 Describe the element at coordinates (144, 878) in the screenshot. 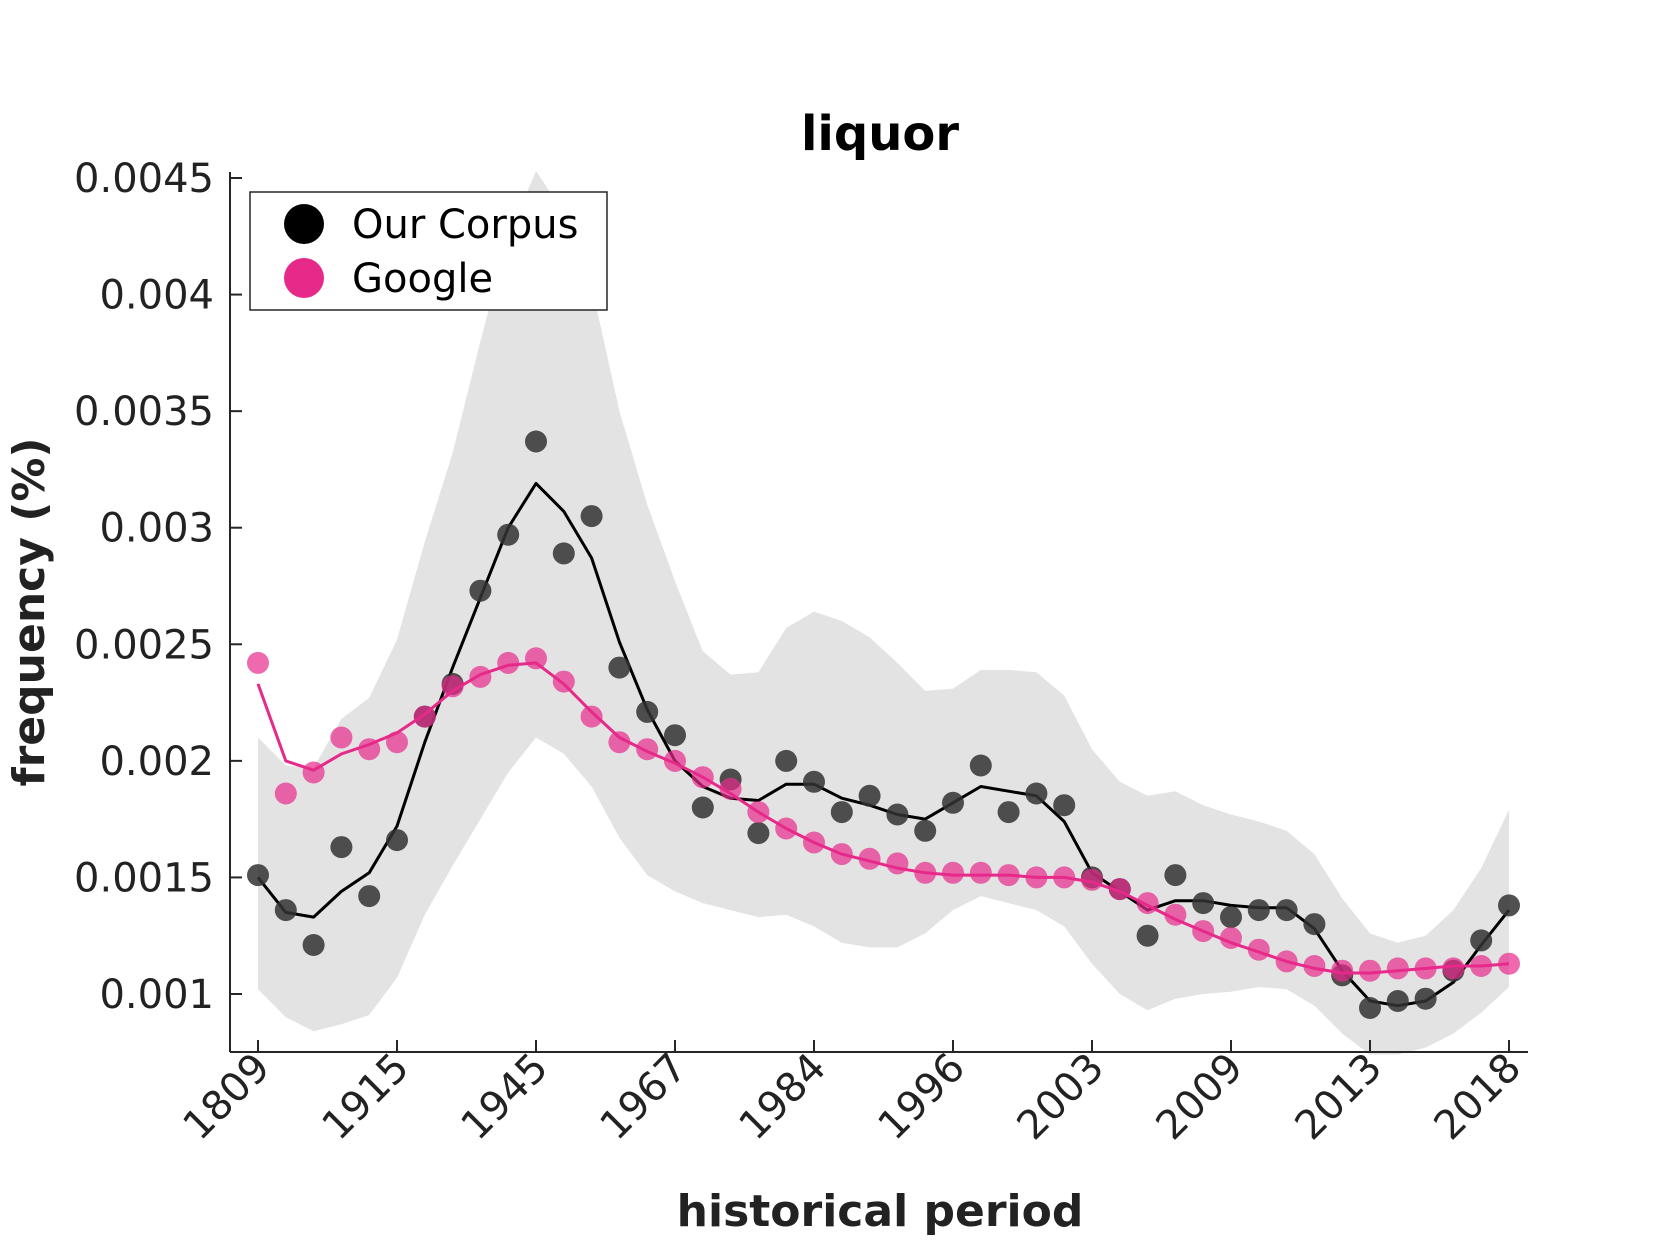

I see `y-tick-label-7: 0.0015` at that location.